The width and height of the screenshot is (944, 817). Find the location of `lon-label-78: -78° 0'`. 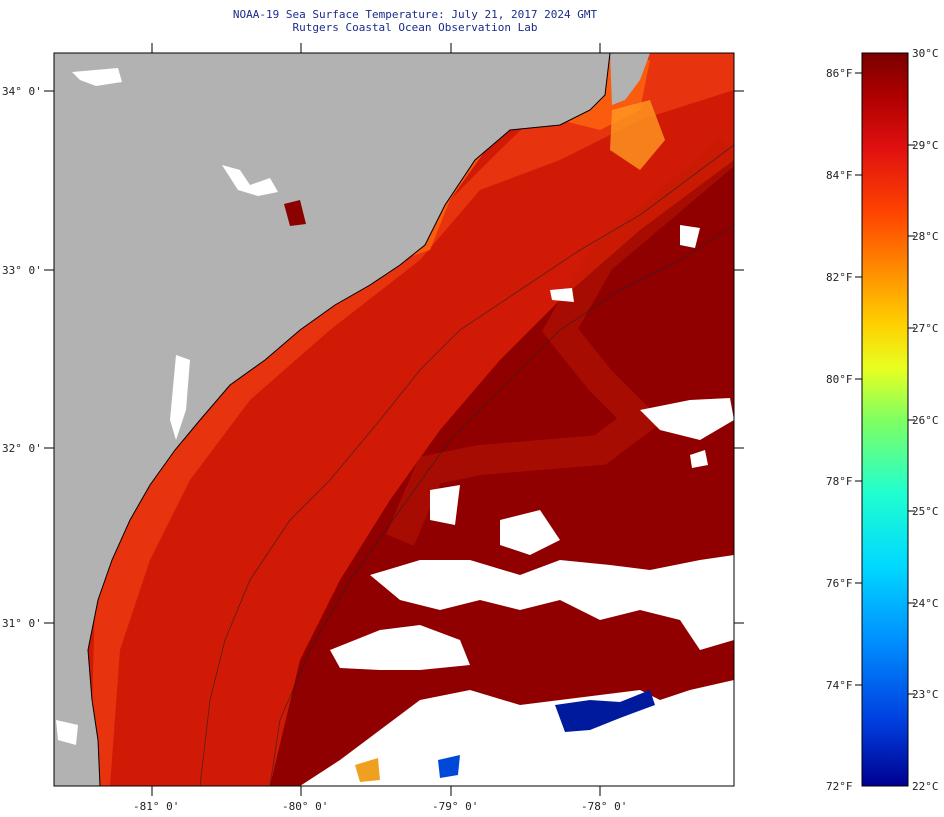

lon-label-78: -78° 0' is located at coordinates (604, 806).